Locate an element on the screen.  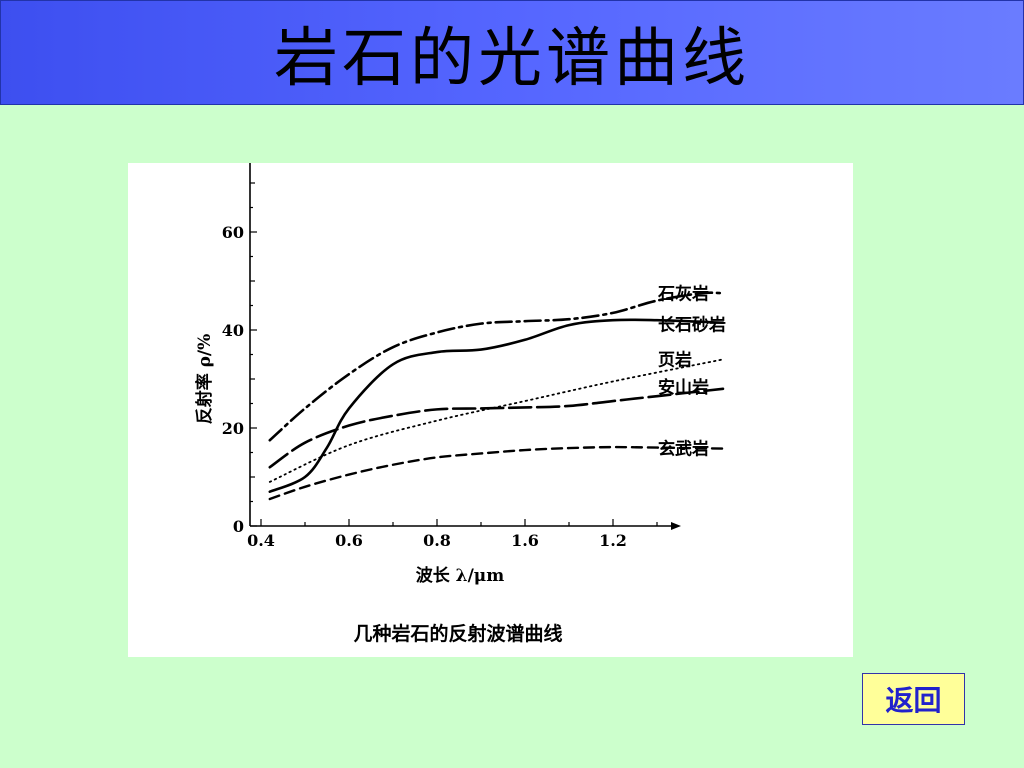
chart-caption: 几种岩石的反射波谱曲线 is located at coordinates (458, 634).